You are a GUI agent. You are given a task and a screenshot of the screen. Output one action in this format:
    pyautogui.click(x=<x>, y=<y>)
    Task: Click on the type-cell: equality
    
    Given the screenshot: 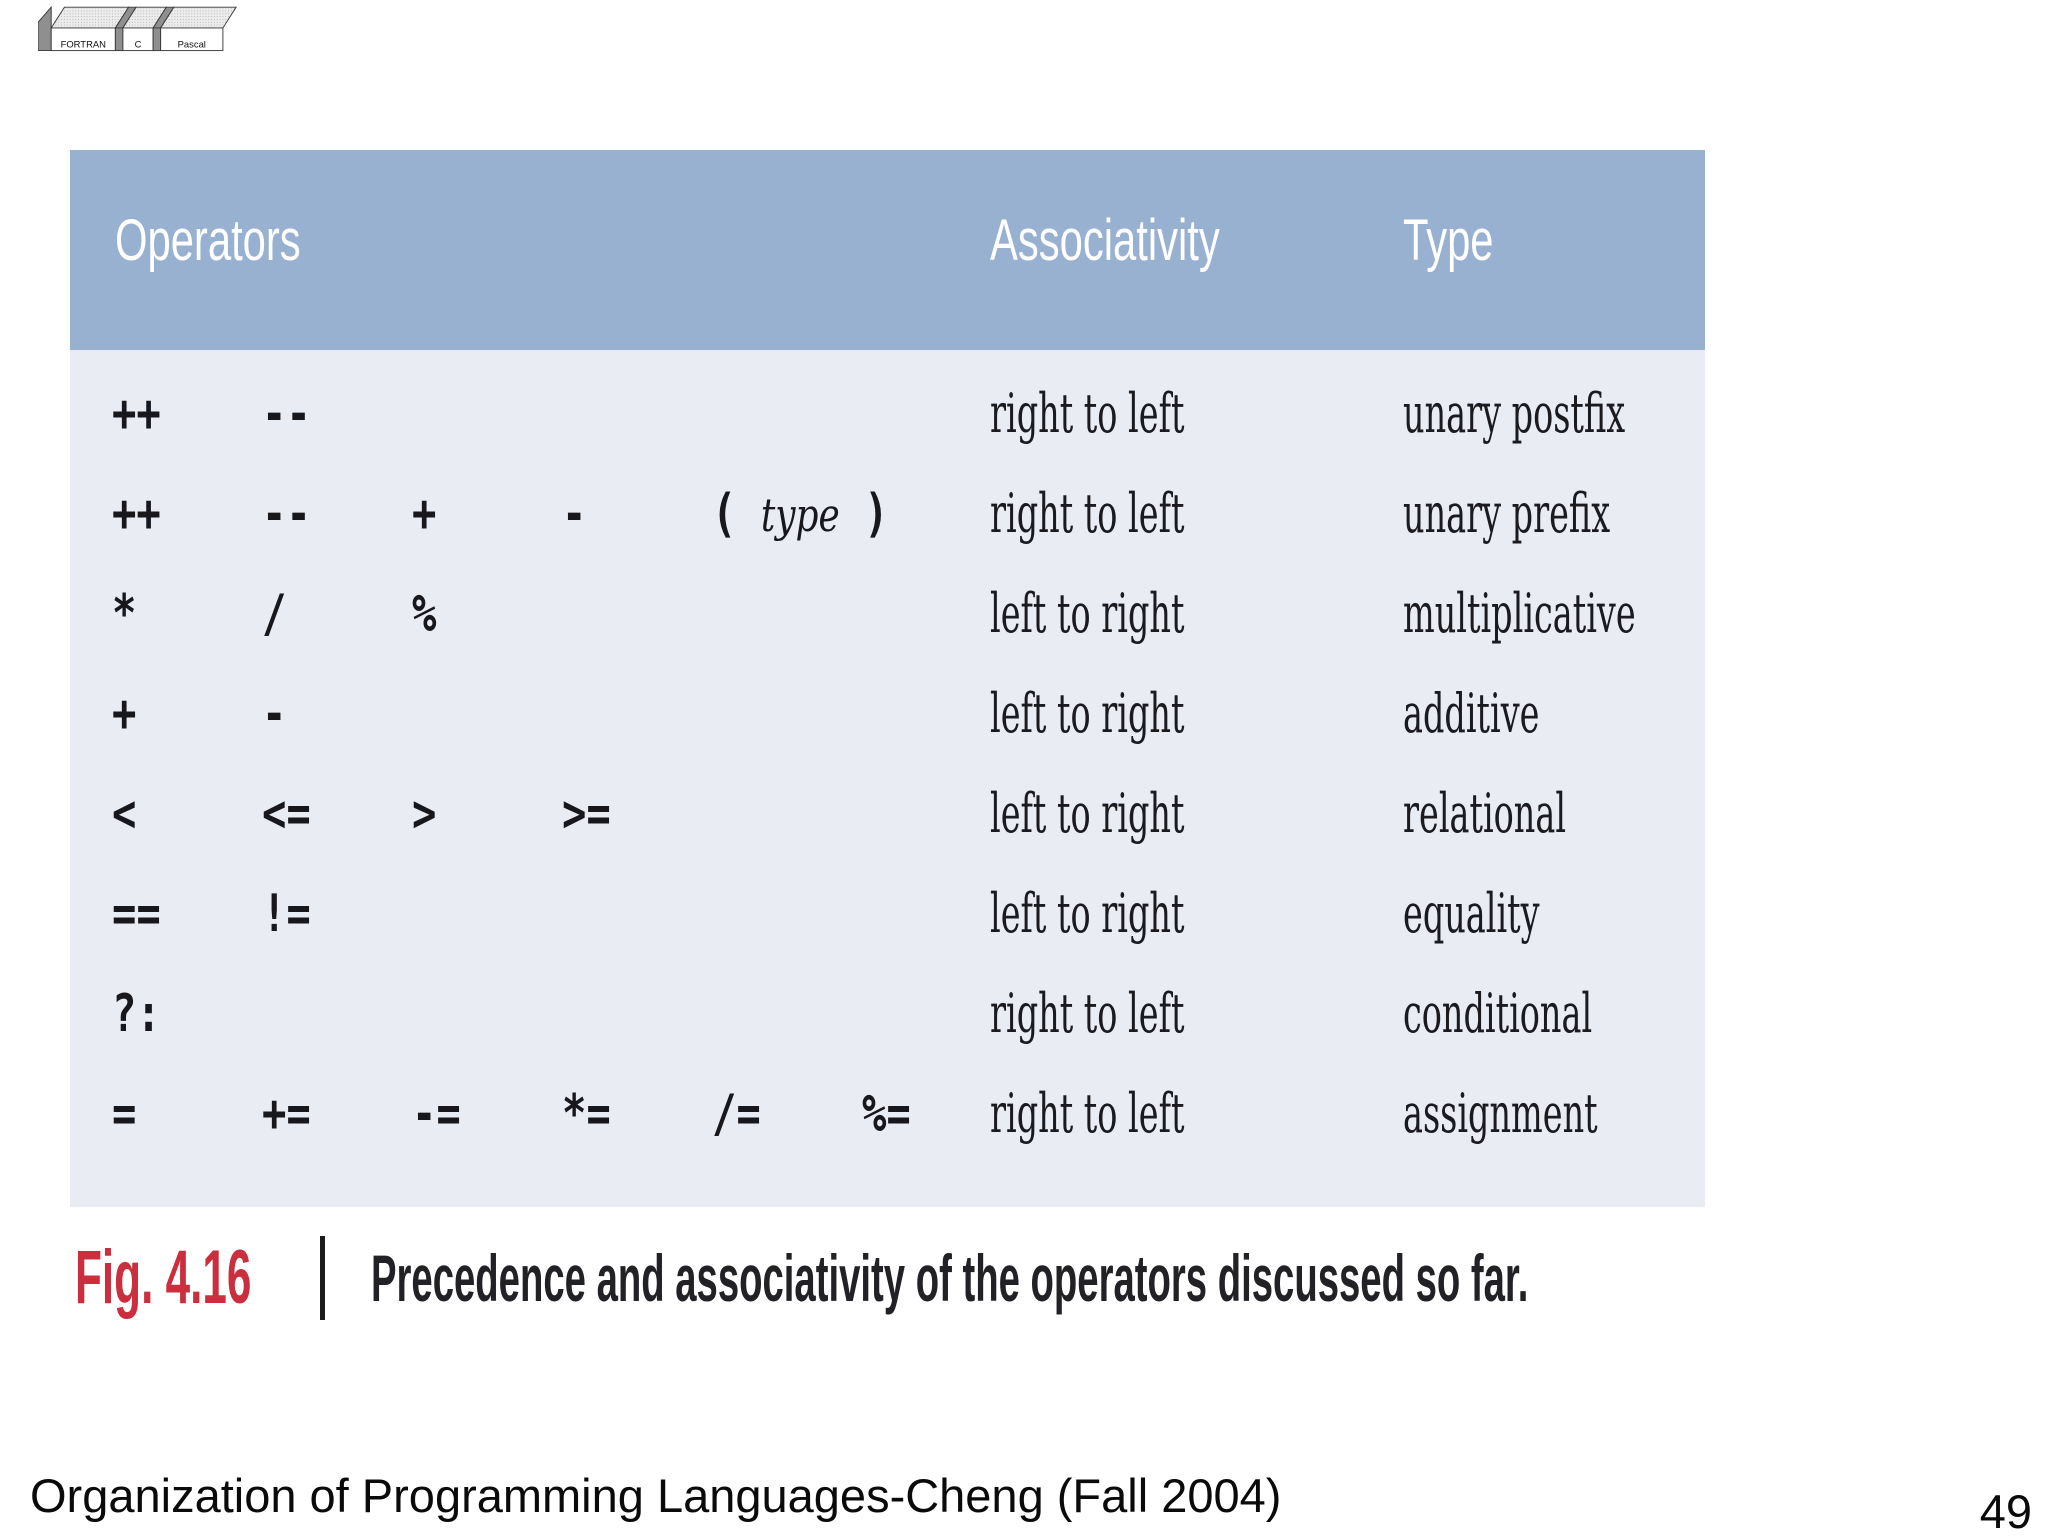 What is the action you would take?
    pyautogui.click(x=1513, y=914)
    